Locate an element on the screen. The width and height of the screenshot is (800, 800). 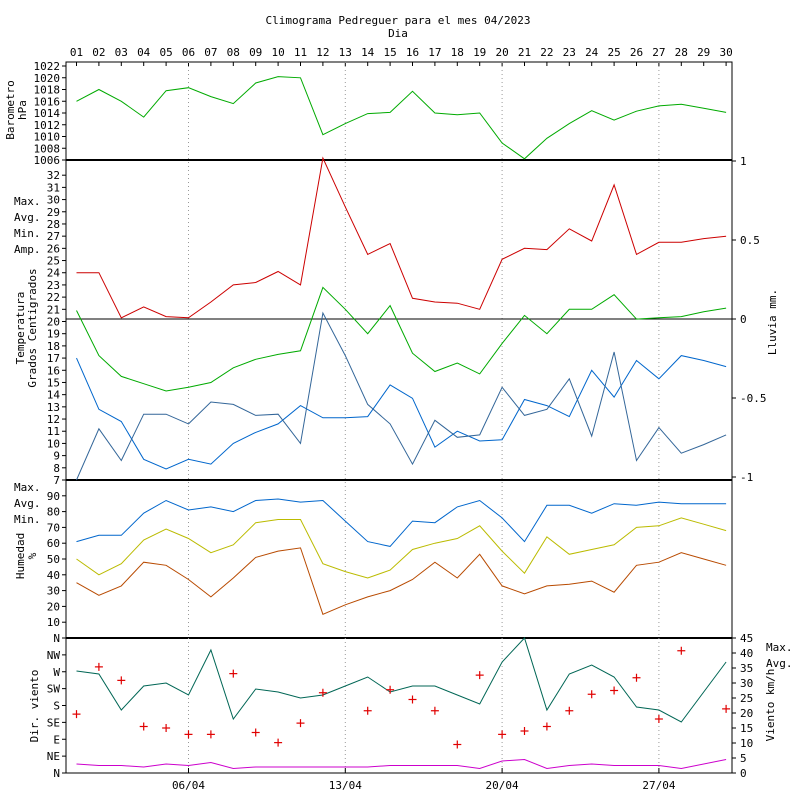
rain-tick-label: 0.5 is located at coordinates (750, 240).